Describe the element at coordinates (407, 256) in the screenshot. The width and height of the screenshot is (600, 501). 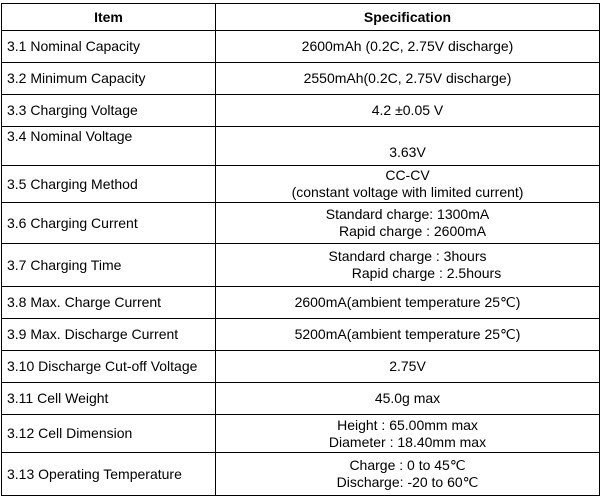
I see `spec-line: Standard charge : 3hours` at that location.